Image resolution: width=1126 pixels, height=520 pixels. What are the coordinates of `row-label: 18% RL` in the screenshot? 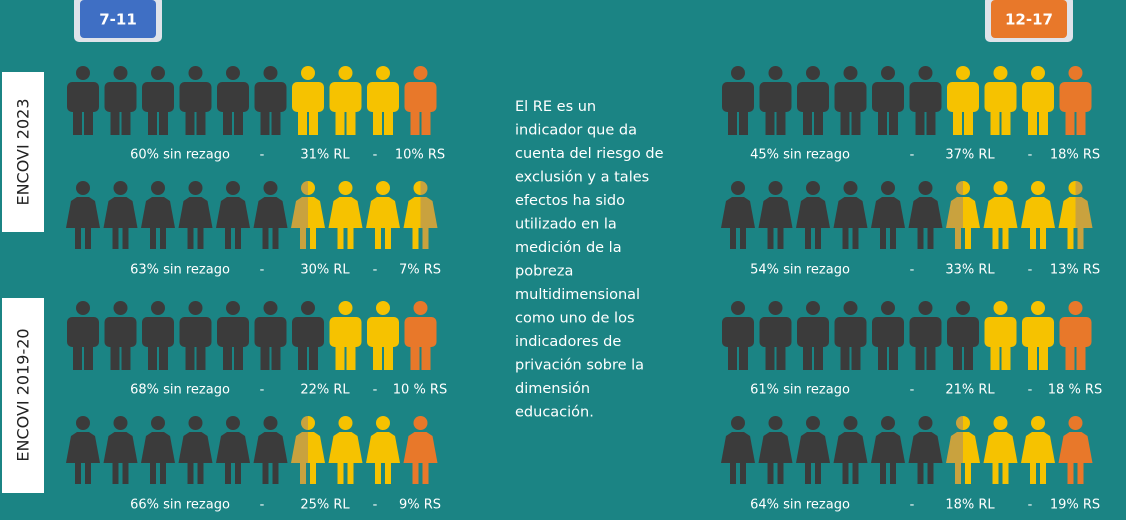 It's located at (970, 505).